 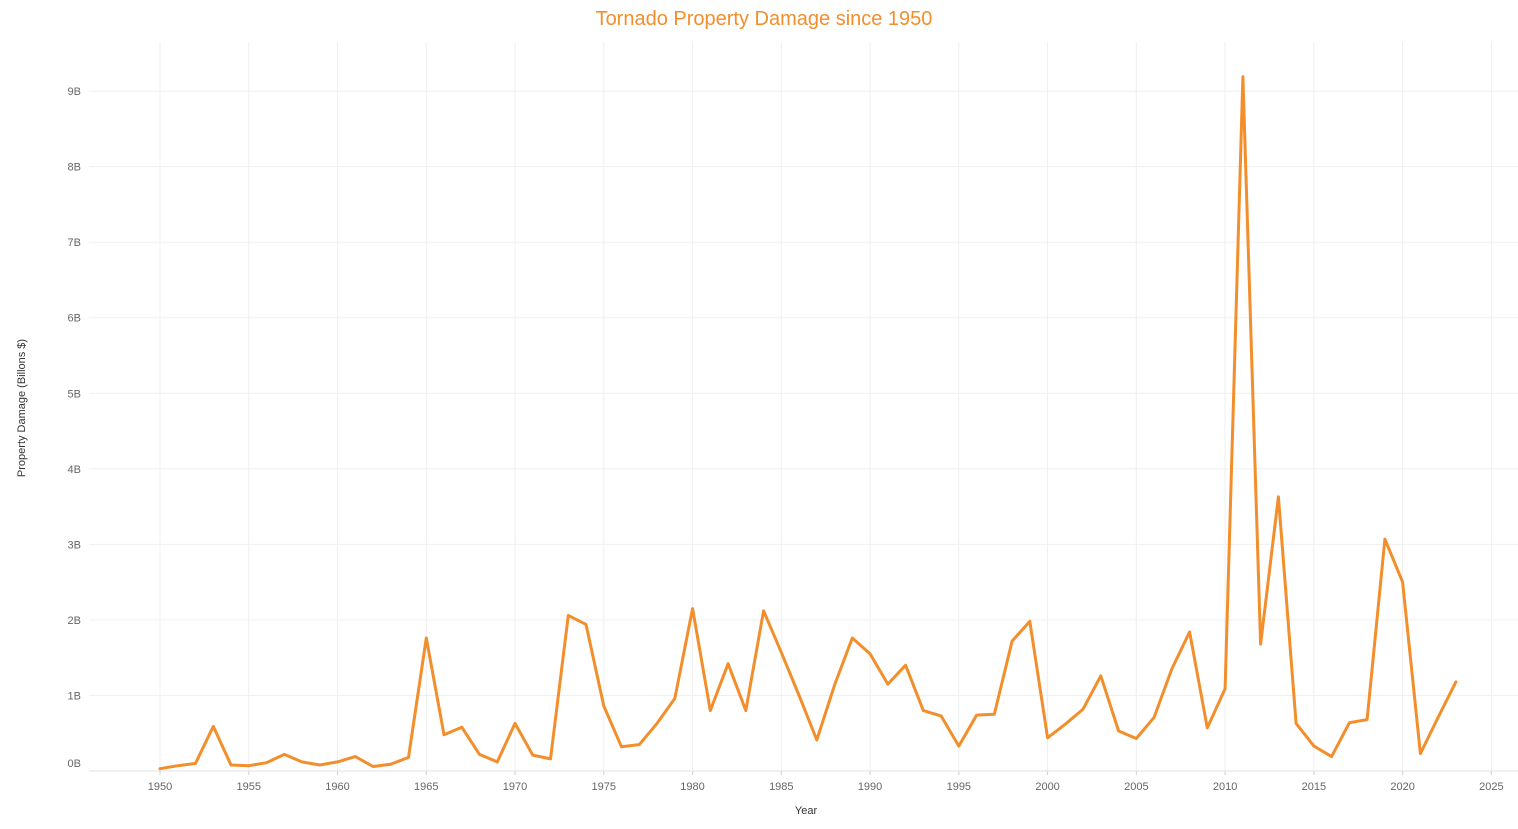 What do you see at coordinates (1314, 787) in the screenshot?
I see `x-tick-label: 2015` at bounding box center [1314, 787].